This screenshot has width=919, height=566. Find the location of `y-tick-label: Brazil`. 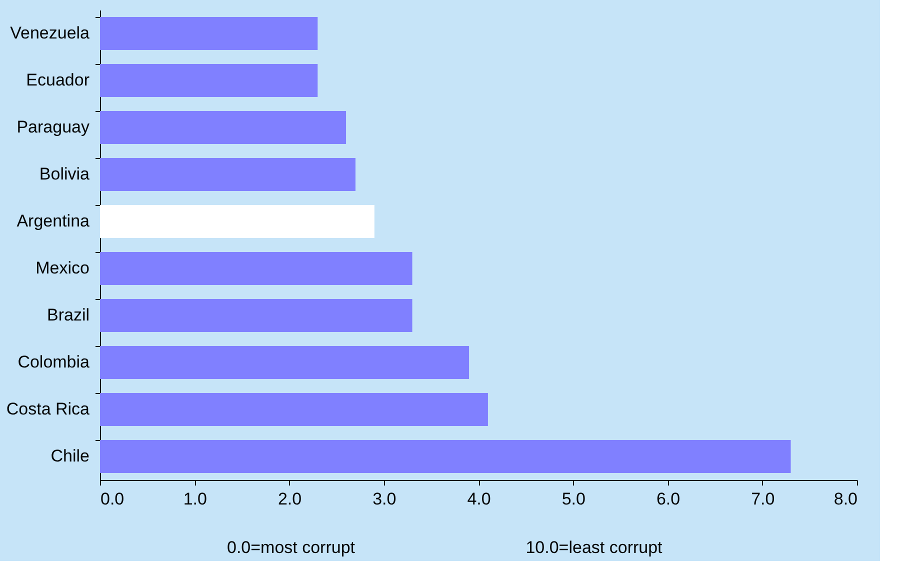

y-tick-label: Brazil is located at coordinates (68, 315).